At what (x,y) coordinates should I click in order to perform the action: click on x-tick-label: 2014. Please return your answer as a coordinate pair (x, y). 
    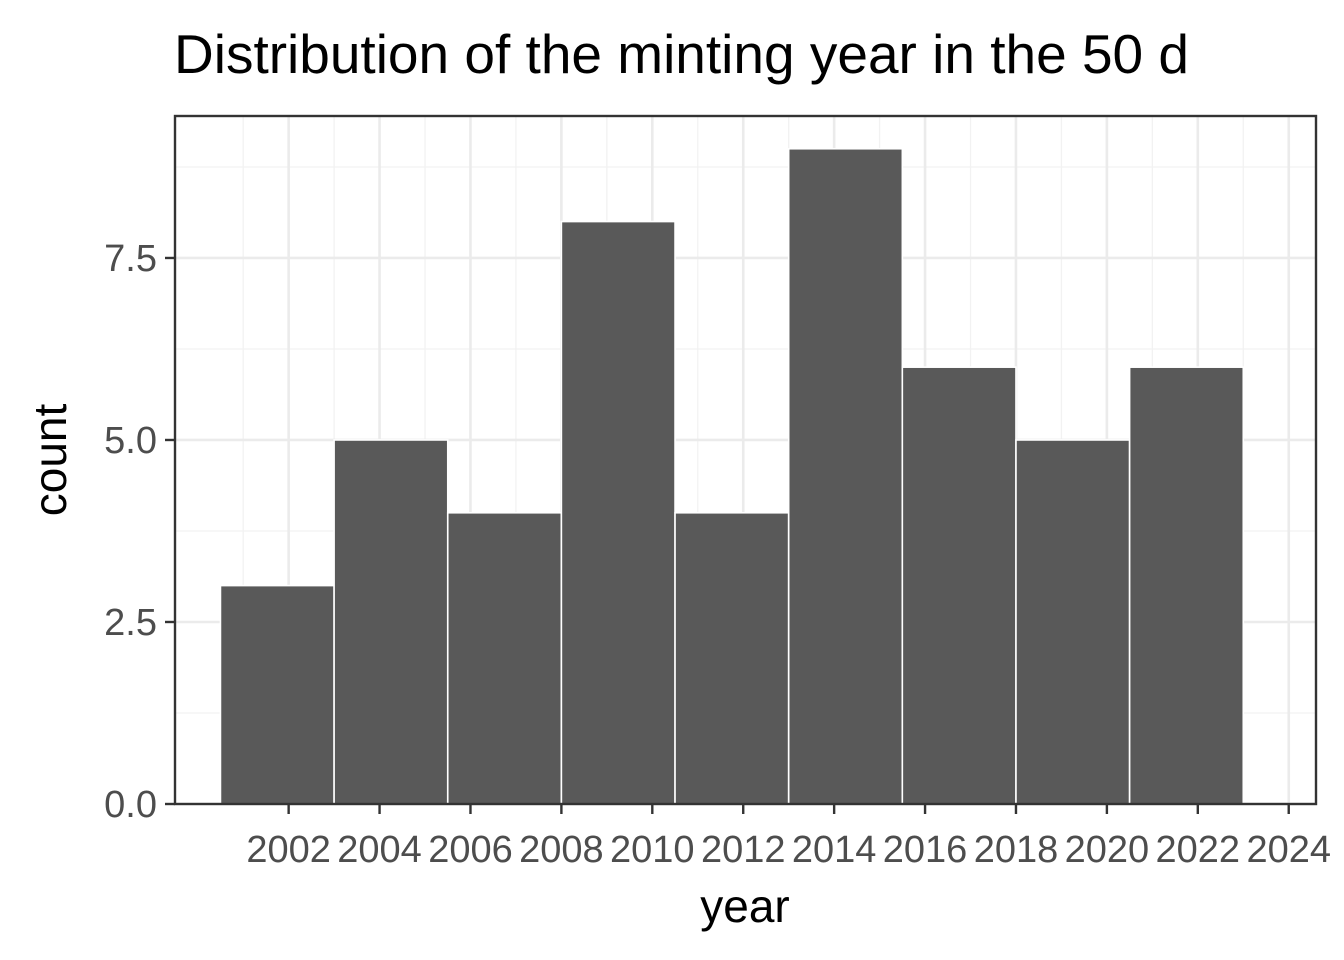
    Looking at the image, I should click on (834, 850).